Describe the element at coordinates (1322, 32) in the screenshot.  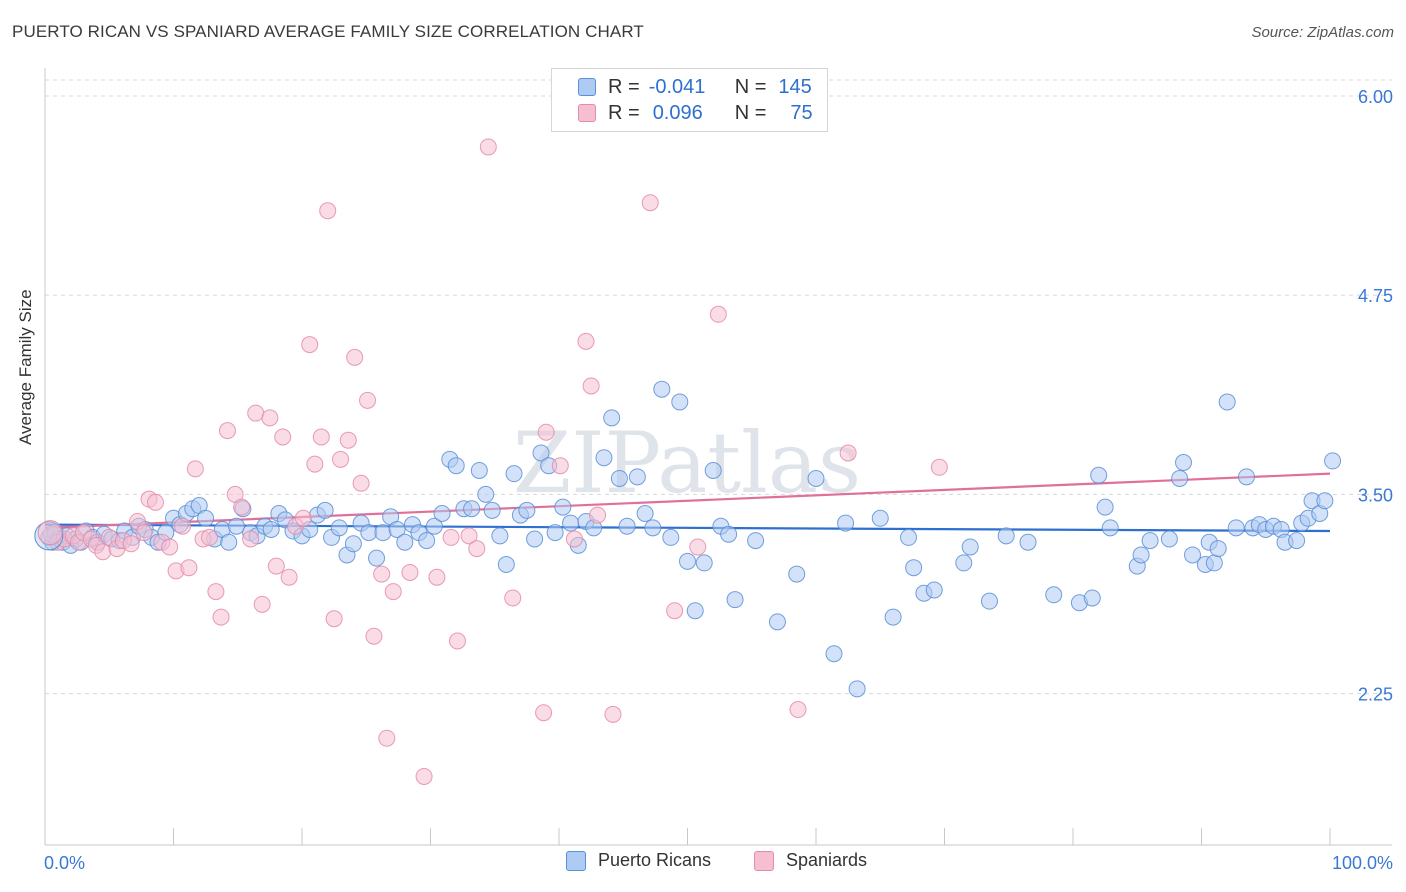
I see `source-credit: Source: ZipAtlas.com` at that location.